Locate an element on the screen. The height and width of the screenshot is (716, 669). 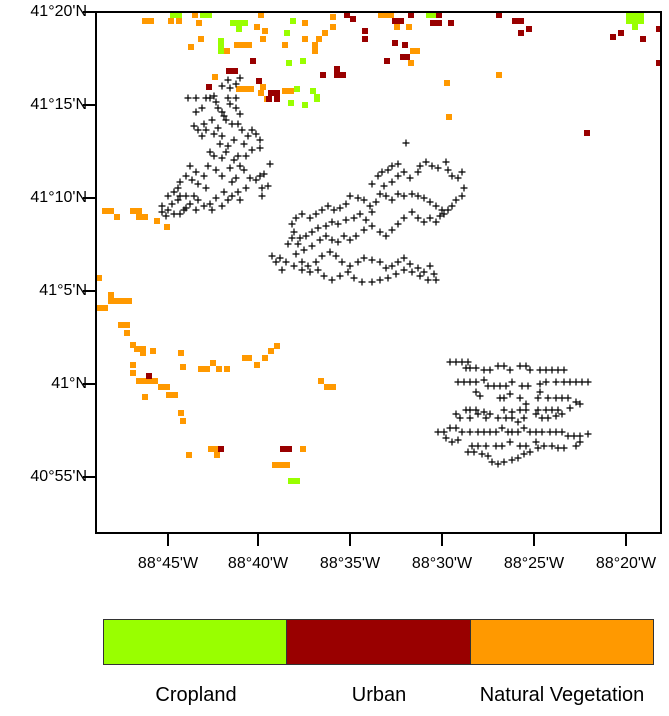
legend-label-urban: Urban is located at coordinates (379, 695).